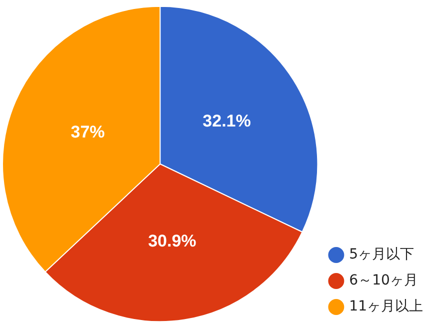 The height and width of the screenshot is (328, 437). I want to click on legend-label: 11ヶ月以上, so click(386, 306).